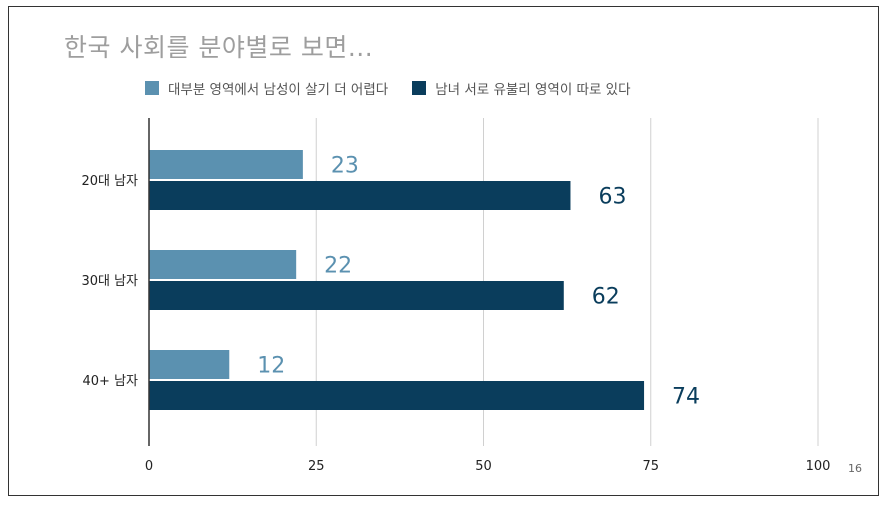 This screenshot has width=889, height=509. What do you see at coordinates (109, 181) in the screenshot?
I see `category-label-1: 20대 남자` at bounding box center [109, 181].